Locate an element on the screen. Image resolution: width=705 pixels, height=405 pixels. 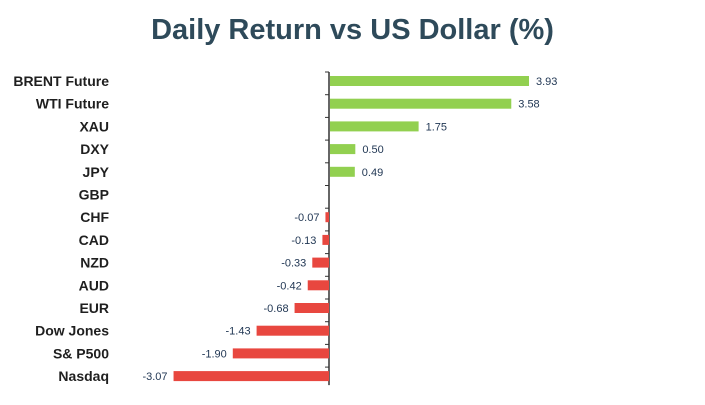
value-label: -0.42 is located at coordinates (289, 286).